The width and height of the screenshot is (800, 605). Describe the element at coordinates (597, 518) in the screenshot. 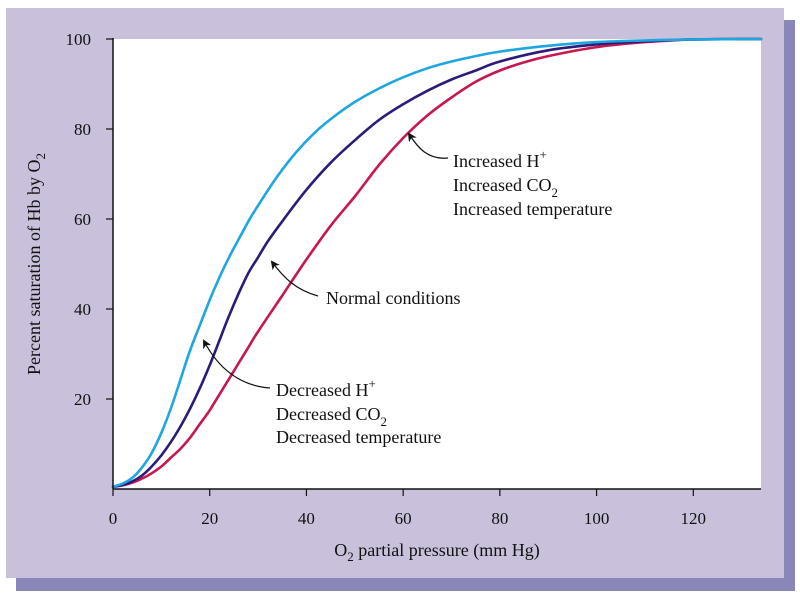

I see `x-tick-label: 100` at that location.